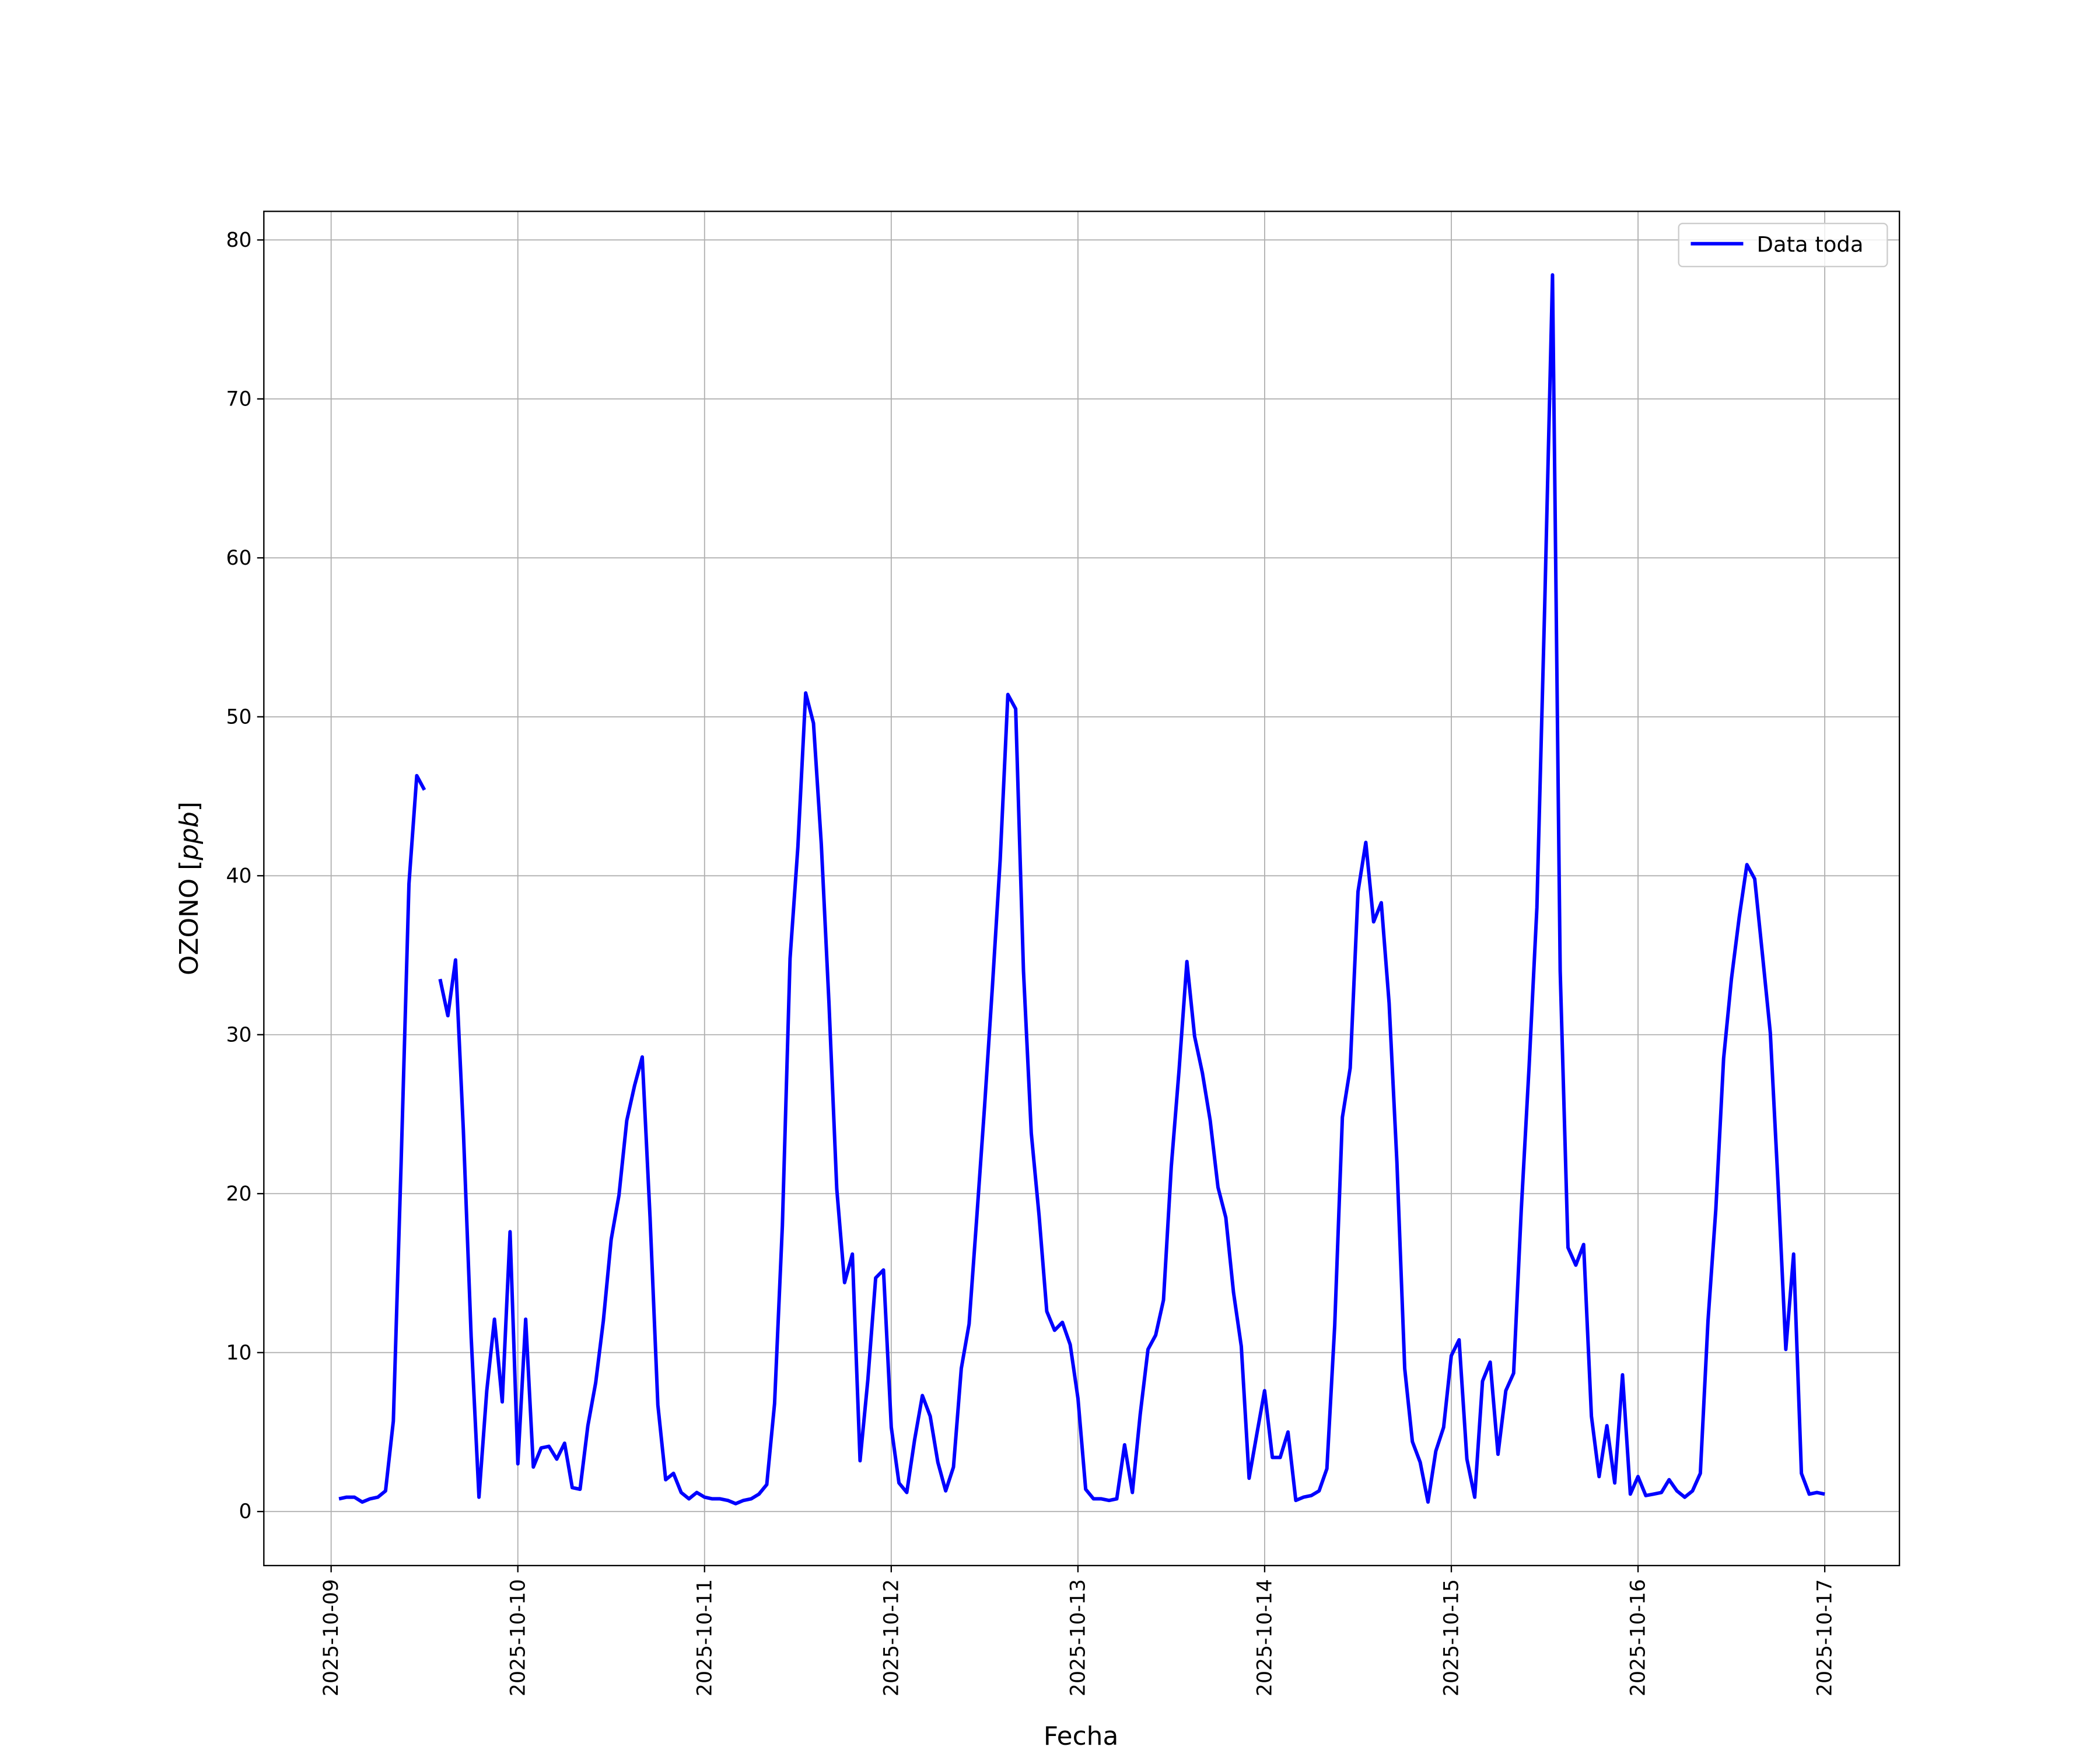 The width and height of the screenshot is (2100, 1750). What do you see at coordinates (238, 1194) in the screenshot?
I see `y-tick-label: 20` at bounding box center [238, 1194].